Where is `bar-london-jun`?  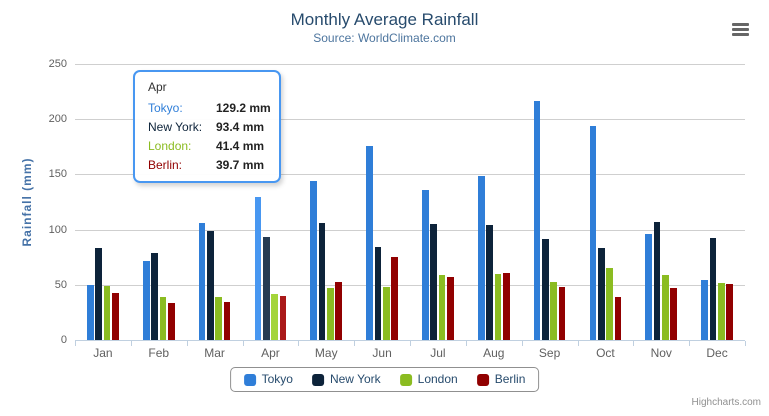 bar-london-jun is located at coordinates (386, 313).